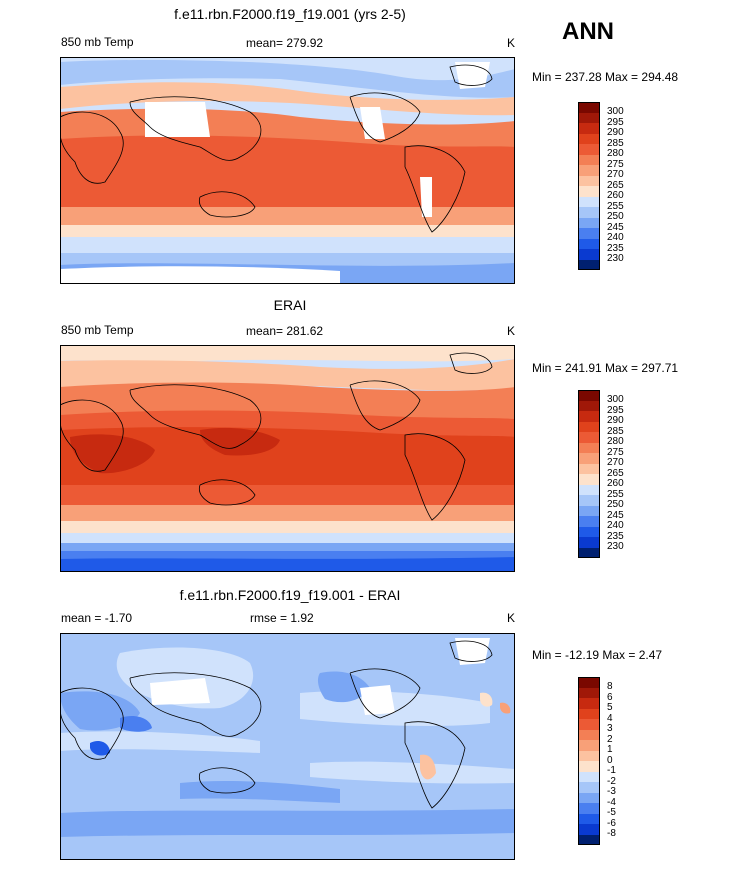 The height and width of the screenshot is (872, 733). What do you see at coordinates (615, 431) in the screenshot?
I see `panel-2-colorbar-label: 285` at bounding box center [615, 431].